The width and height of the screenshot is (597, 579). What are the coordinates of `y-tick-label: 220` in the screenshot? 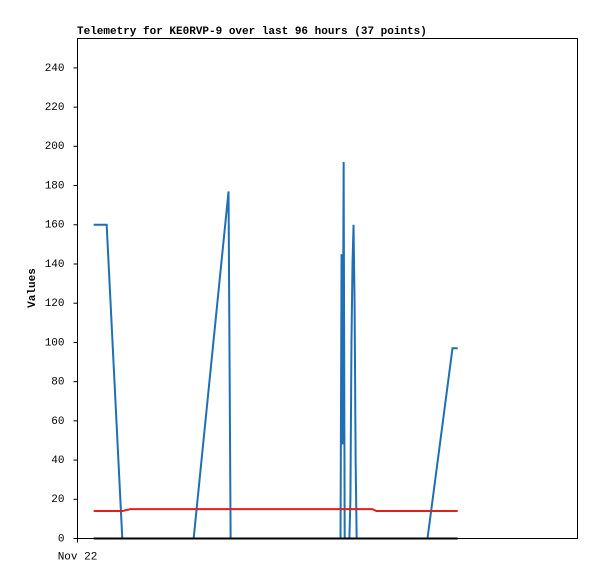 It's located at (55, 108).